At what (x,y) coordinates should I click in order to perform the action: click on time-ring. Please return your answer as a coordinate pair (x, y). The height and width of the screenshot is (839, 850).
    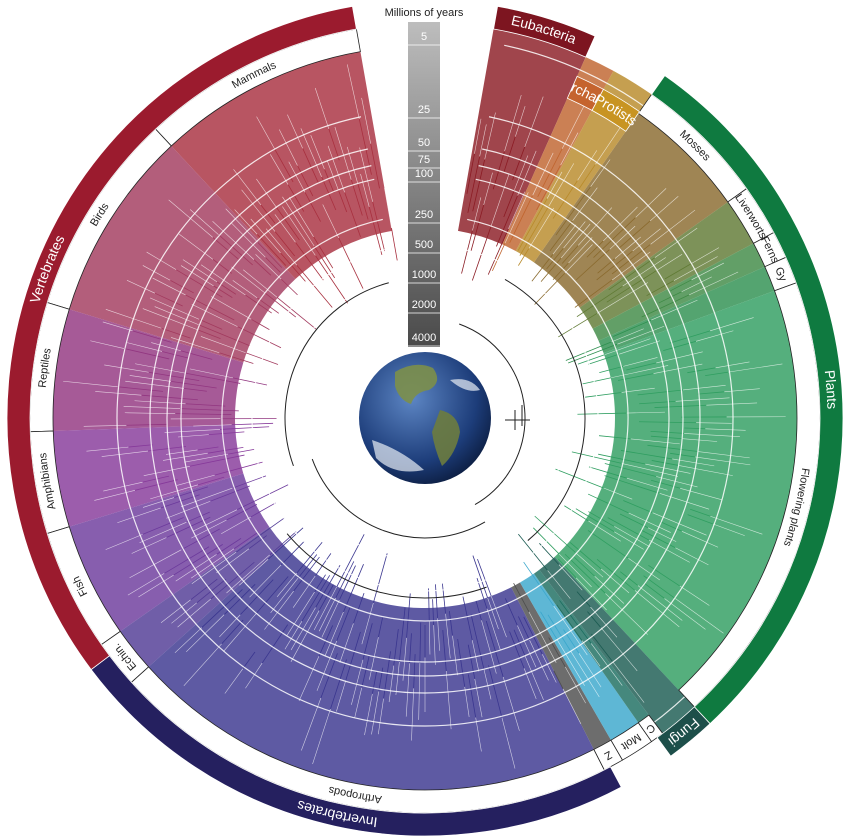
    Looking at the image, I should click on (425, 419).